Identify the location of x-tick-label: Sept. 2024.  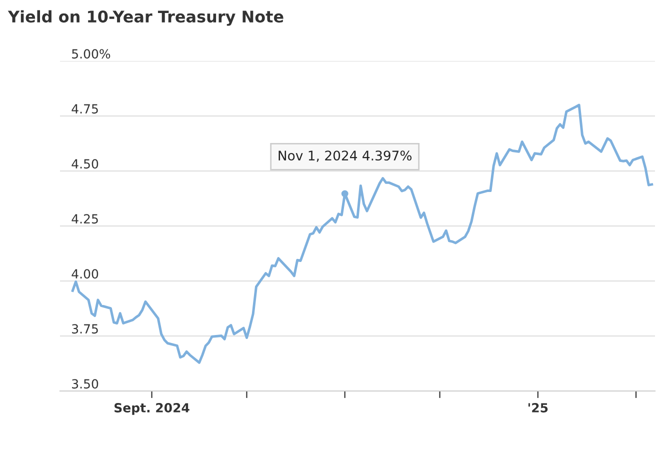
(152, 409).